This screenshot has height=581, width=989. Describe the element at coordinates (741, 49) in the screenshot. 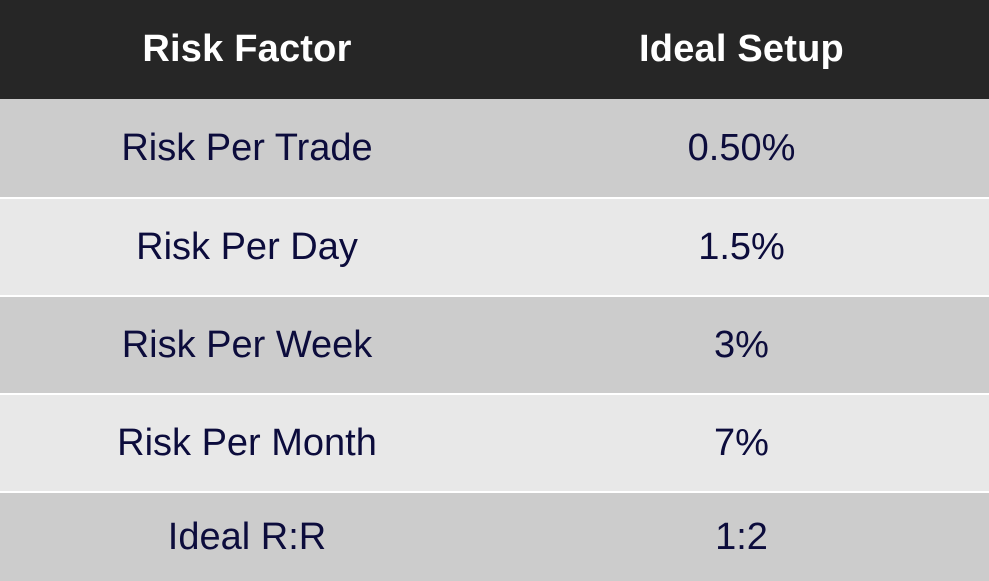

I see `header-ideal-setup: Ideal Setup` at that location.